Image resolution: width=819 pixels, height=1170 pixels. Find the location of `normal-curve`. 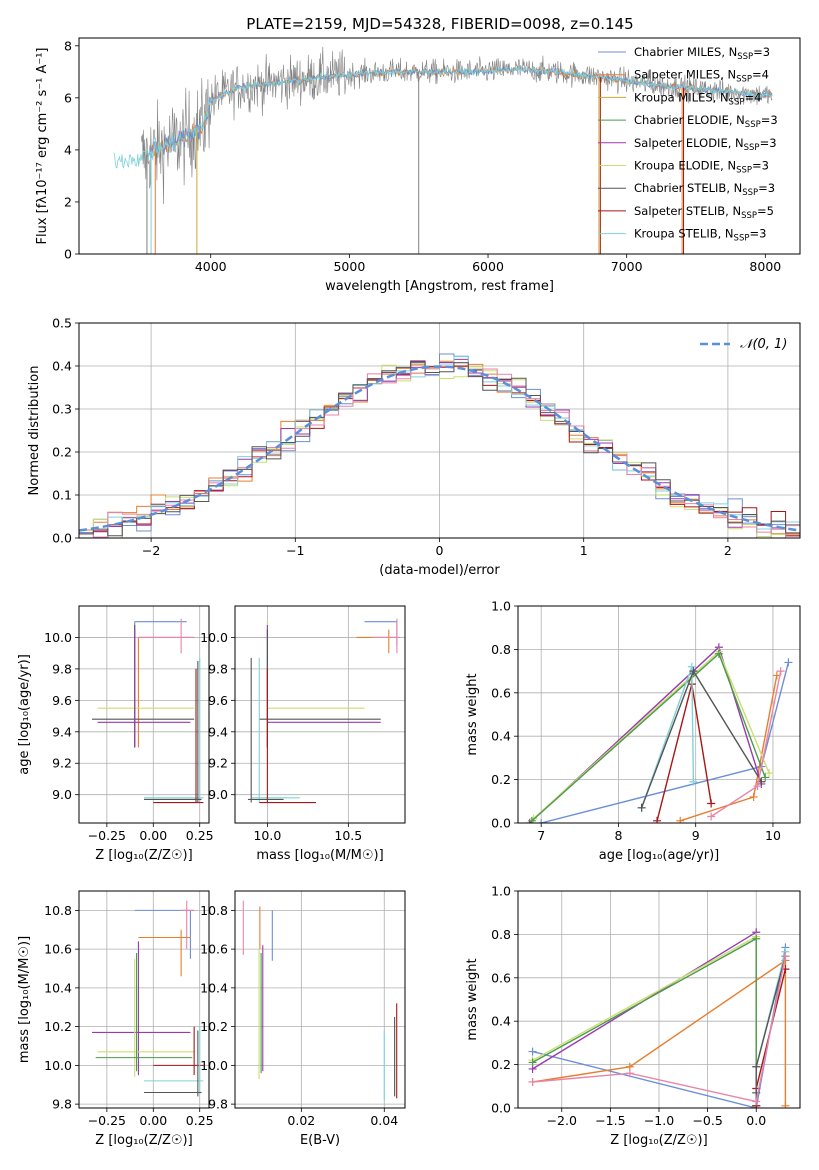

normal-curve is located at coordinates (439, 448).